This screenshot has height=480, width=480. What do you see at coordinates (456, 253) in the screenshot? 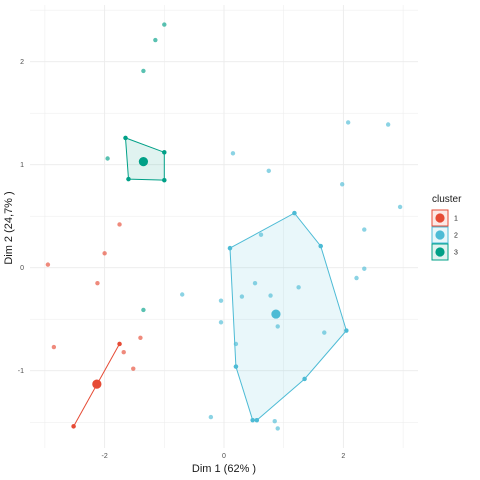
I see `legend-label-3: 3` at bounding box center [456, 253].